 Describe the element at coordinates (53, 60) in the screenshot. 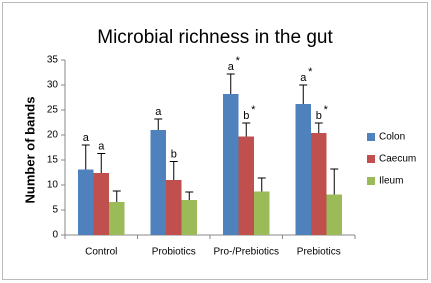

I see `y-tick-label: 35` at that location.